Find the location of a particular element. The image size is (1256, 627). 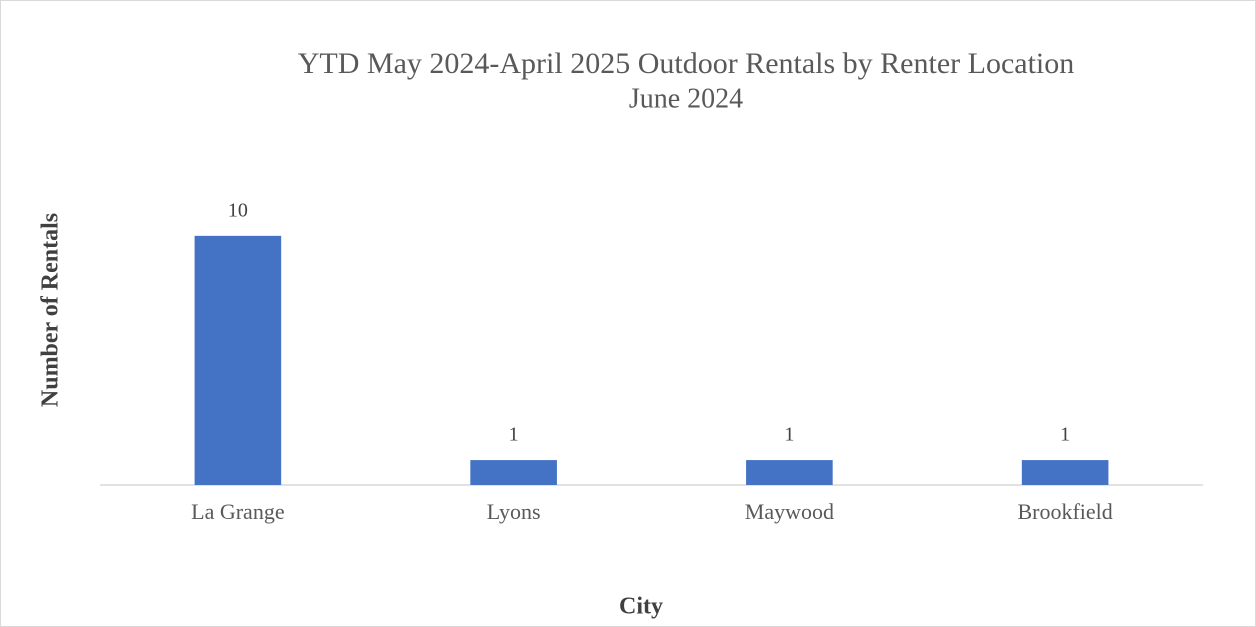

y-axis-title: Number of Rentals is located at coordinates (51, 310).